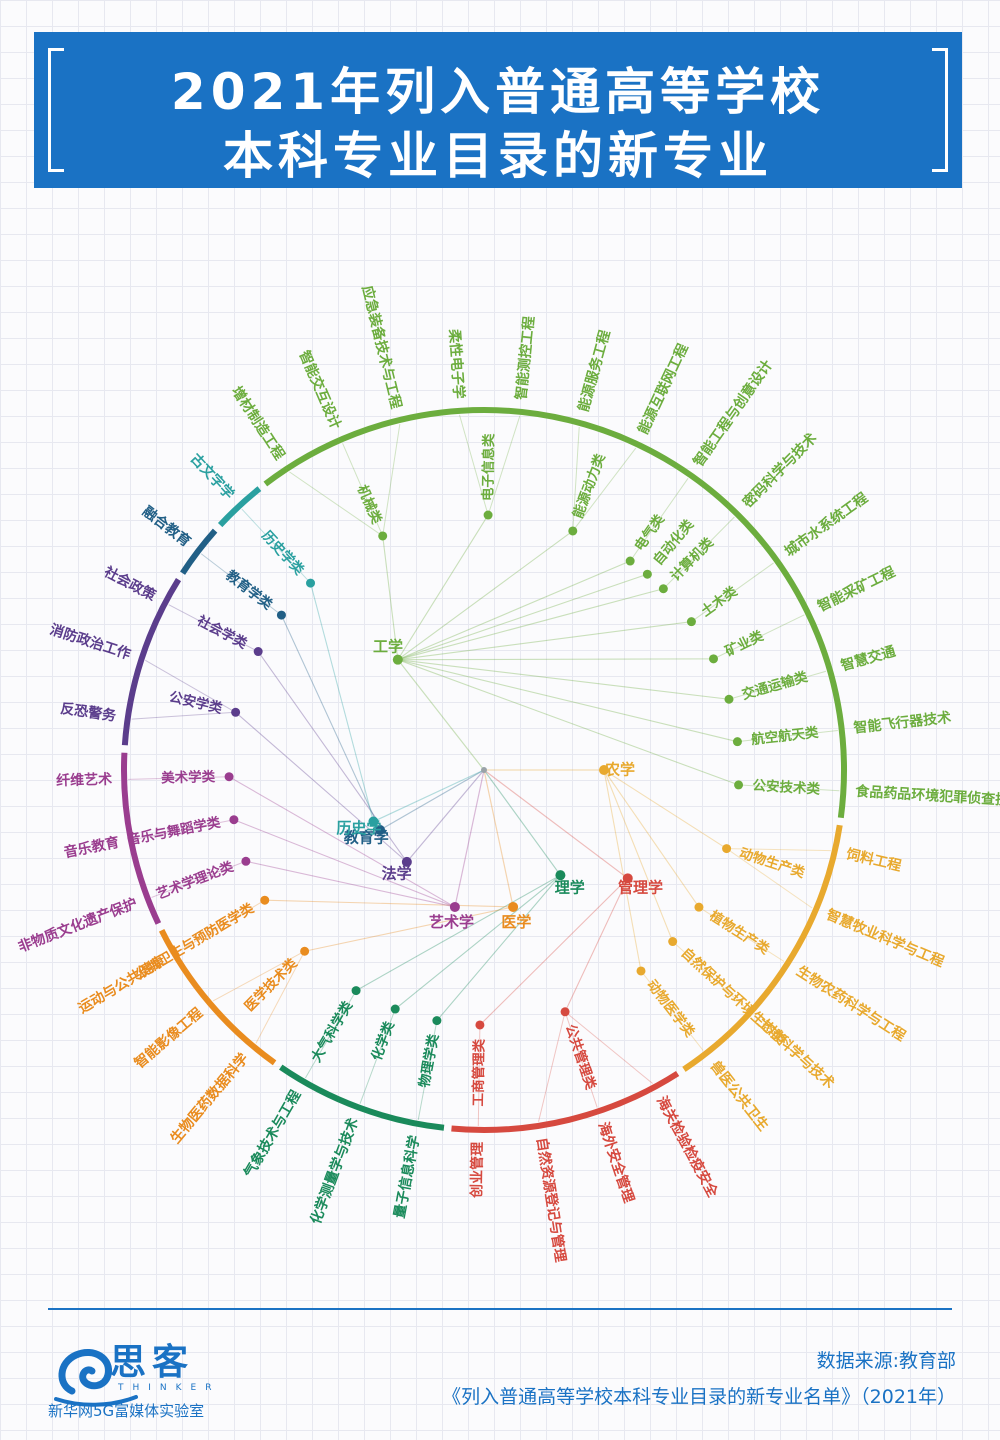  What do you see at coordinates (616, 1162) in the screenshot?
I see `major-label-3-1-2: 海外安全管理` at bounding box center [616, 1162].